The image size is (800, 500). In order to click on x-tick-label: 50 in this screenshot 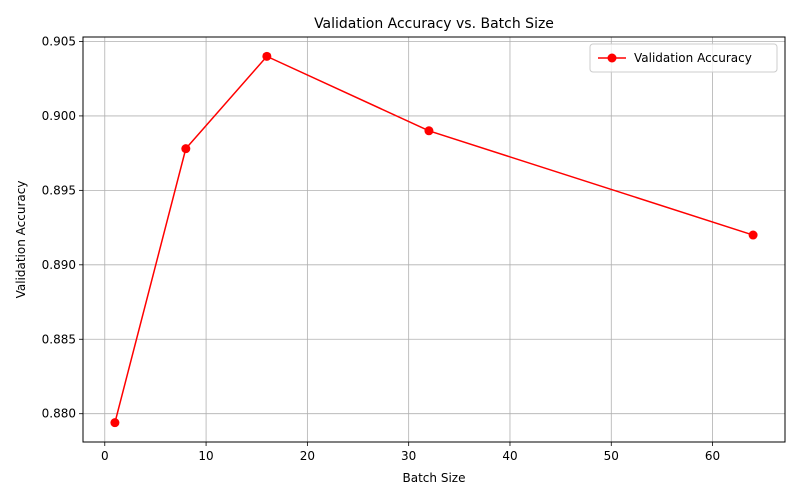, I will do `click(611, 456)`.